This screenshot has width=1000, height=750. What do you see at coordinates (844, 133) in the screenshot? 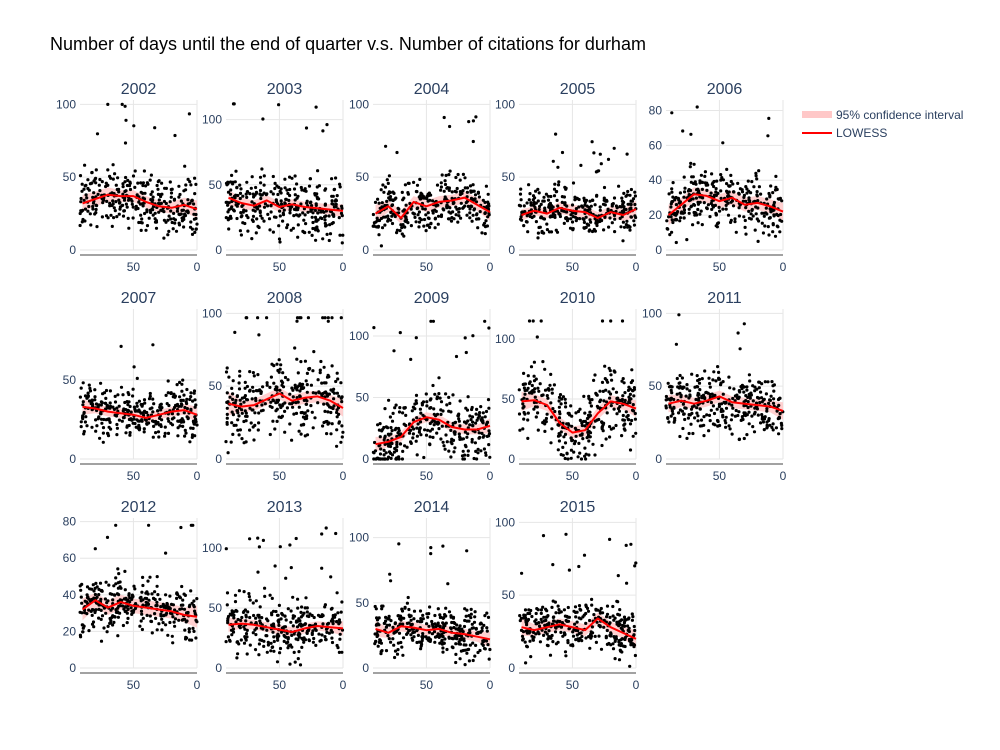
I see `legend-item-lowess: LOWESS` at bounding box center [844, 133].